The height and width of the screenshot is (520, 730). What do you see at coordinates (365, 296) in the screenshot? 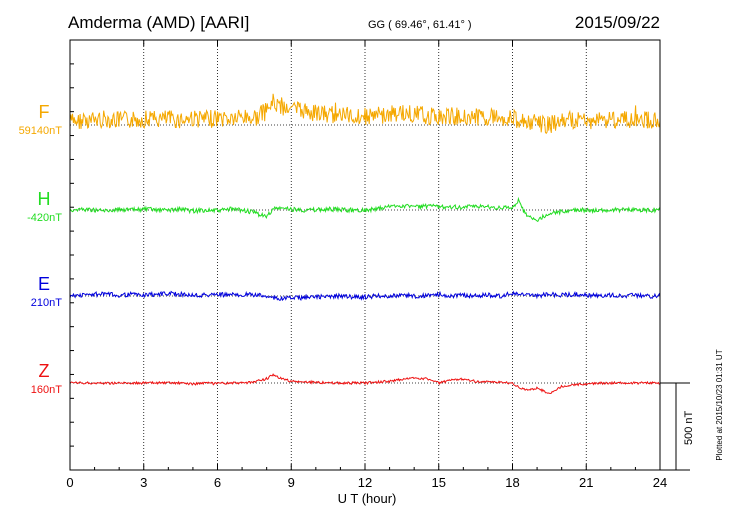
I see `trace-e` at bounding box center [365, 296].